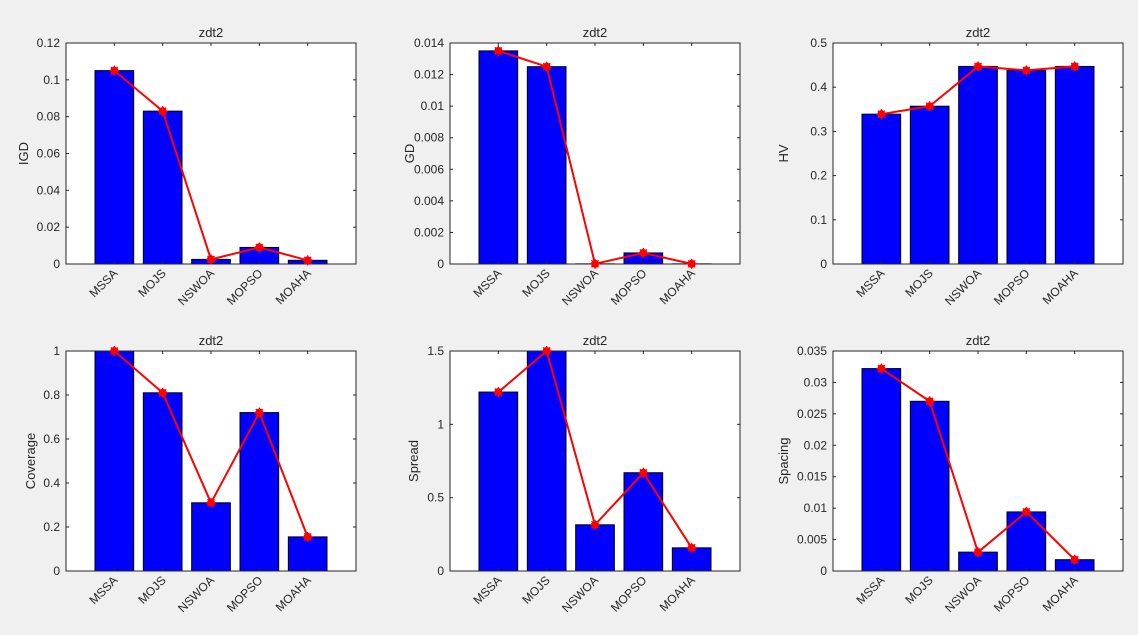  Describe the element at coordinates (429, 75) in the screenshot. I see `y-tick-label: 0.012` at that location.